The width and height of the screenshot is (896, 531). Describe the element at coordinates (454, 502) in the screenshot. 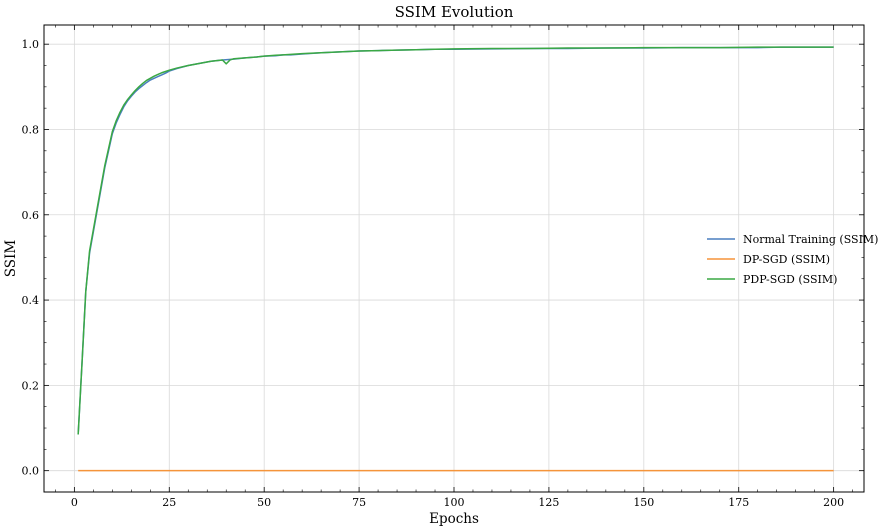

I see `x-tick-label: 100` at that location.